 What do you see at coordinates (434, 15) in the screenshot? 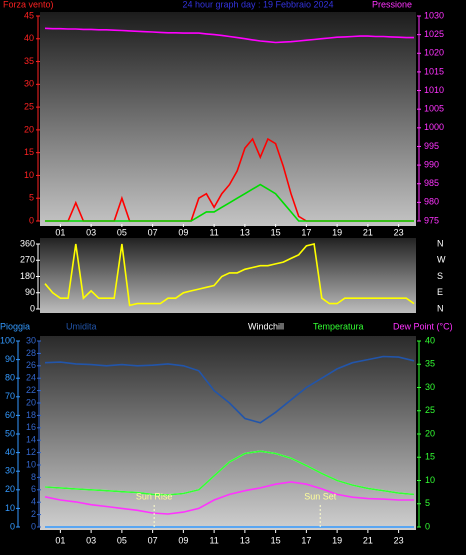
I see `y-tick-label: 1030` at bounding box center [434, 15].